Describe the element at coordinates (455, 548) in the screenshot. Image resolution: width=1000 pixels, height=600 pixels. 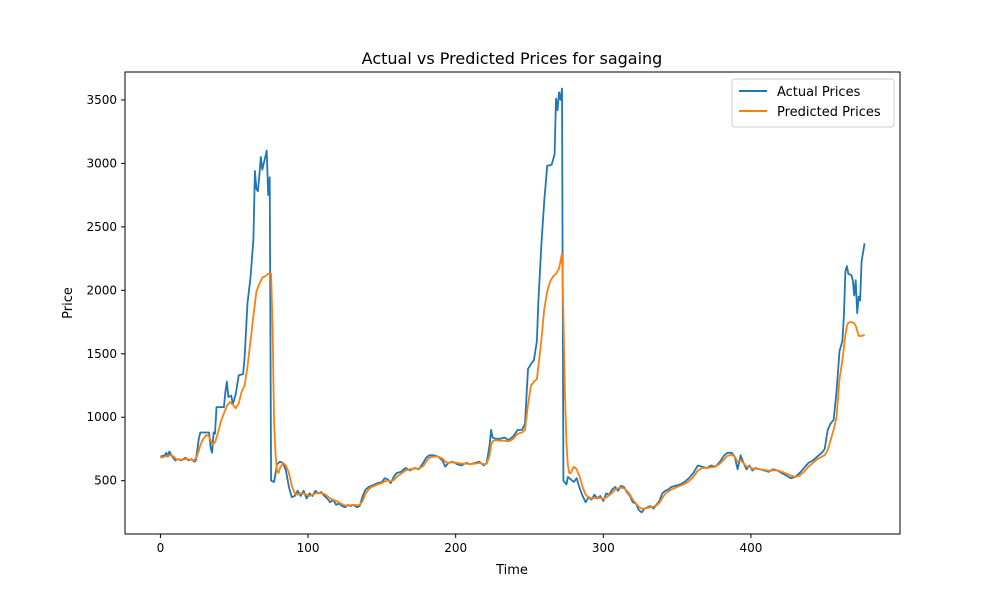
I see `x-tick-label: 200` at that location.